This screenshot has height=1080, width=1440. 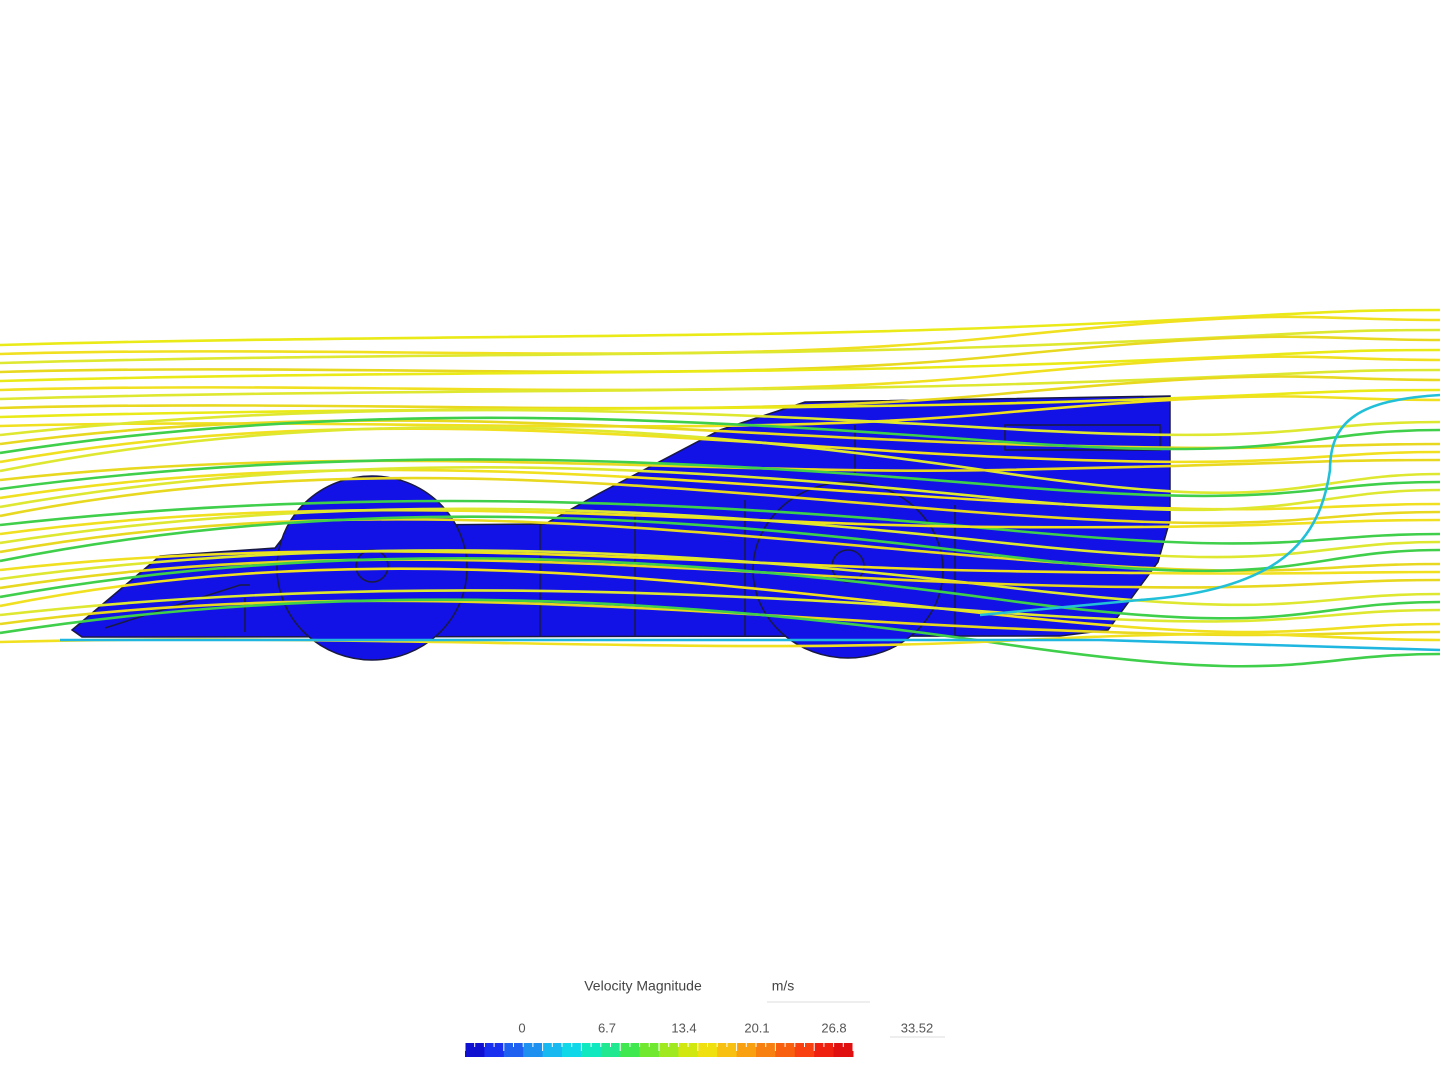 What do you see at coordinates (917, 1027) in the screenshot?
I see `legend-tick-label: 33.52` at bounding box center [917, 1027].